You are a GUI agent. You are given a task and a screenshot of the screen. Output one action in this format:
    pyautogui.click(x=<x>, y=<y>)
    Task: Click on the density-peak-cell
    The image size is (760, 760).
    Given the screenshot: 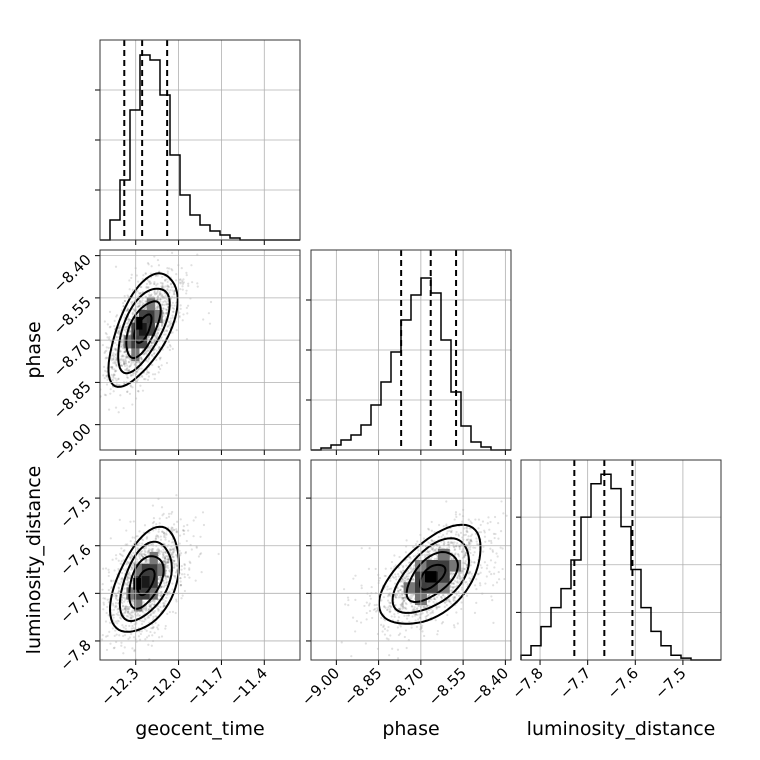 What is the action you would take?
    pyautogui.click(x=431, y=577)
    